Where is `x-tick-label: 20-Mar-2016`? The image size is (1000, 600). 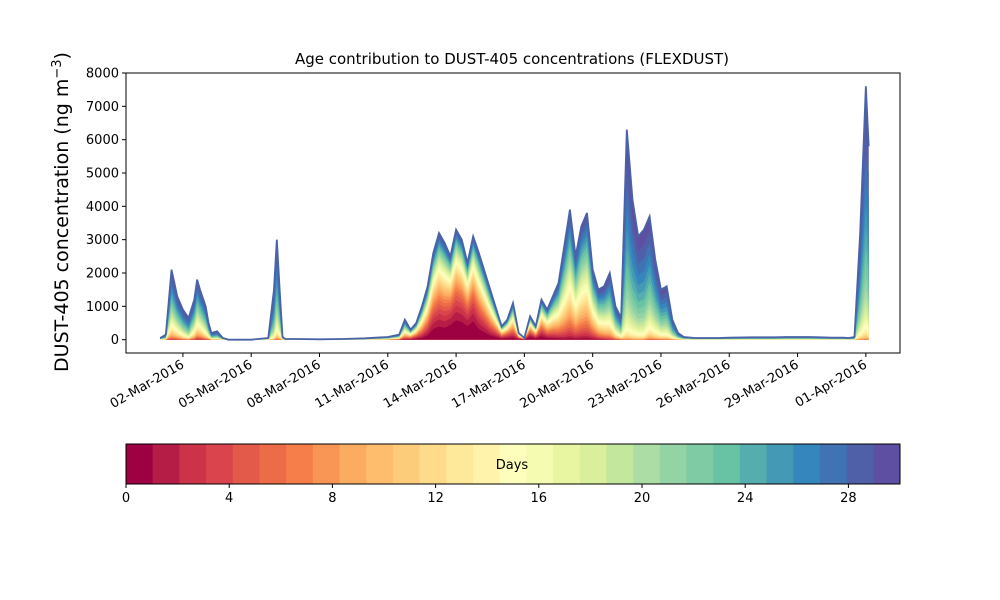
x-tick-label: 20-Mar-2016 is located at coordinates (557, 384).